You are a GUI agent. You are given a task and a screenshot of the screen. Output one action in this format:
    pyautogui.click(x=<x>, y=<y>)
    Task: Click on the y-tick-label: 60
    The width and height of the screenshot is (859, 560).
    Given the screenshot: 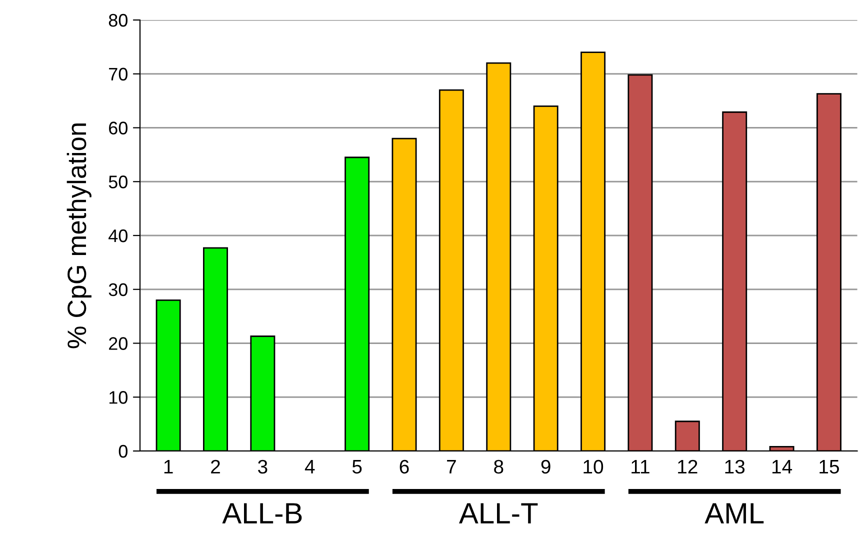 What is the action you would take?
    pyautogui.click(x=118, y=128)
    